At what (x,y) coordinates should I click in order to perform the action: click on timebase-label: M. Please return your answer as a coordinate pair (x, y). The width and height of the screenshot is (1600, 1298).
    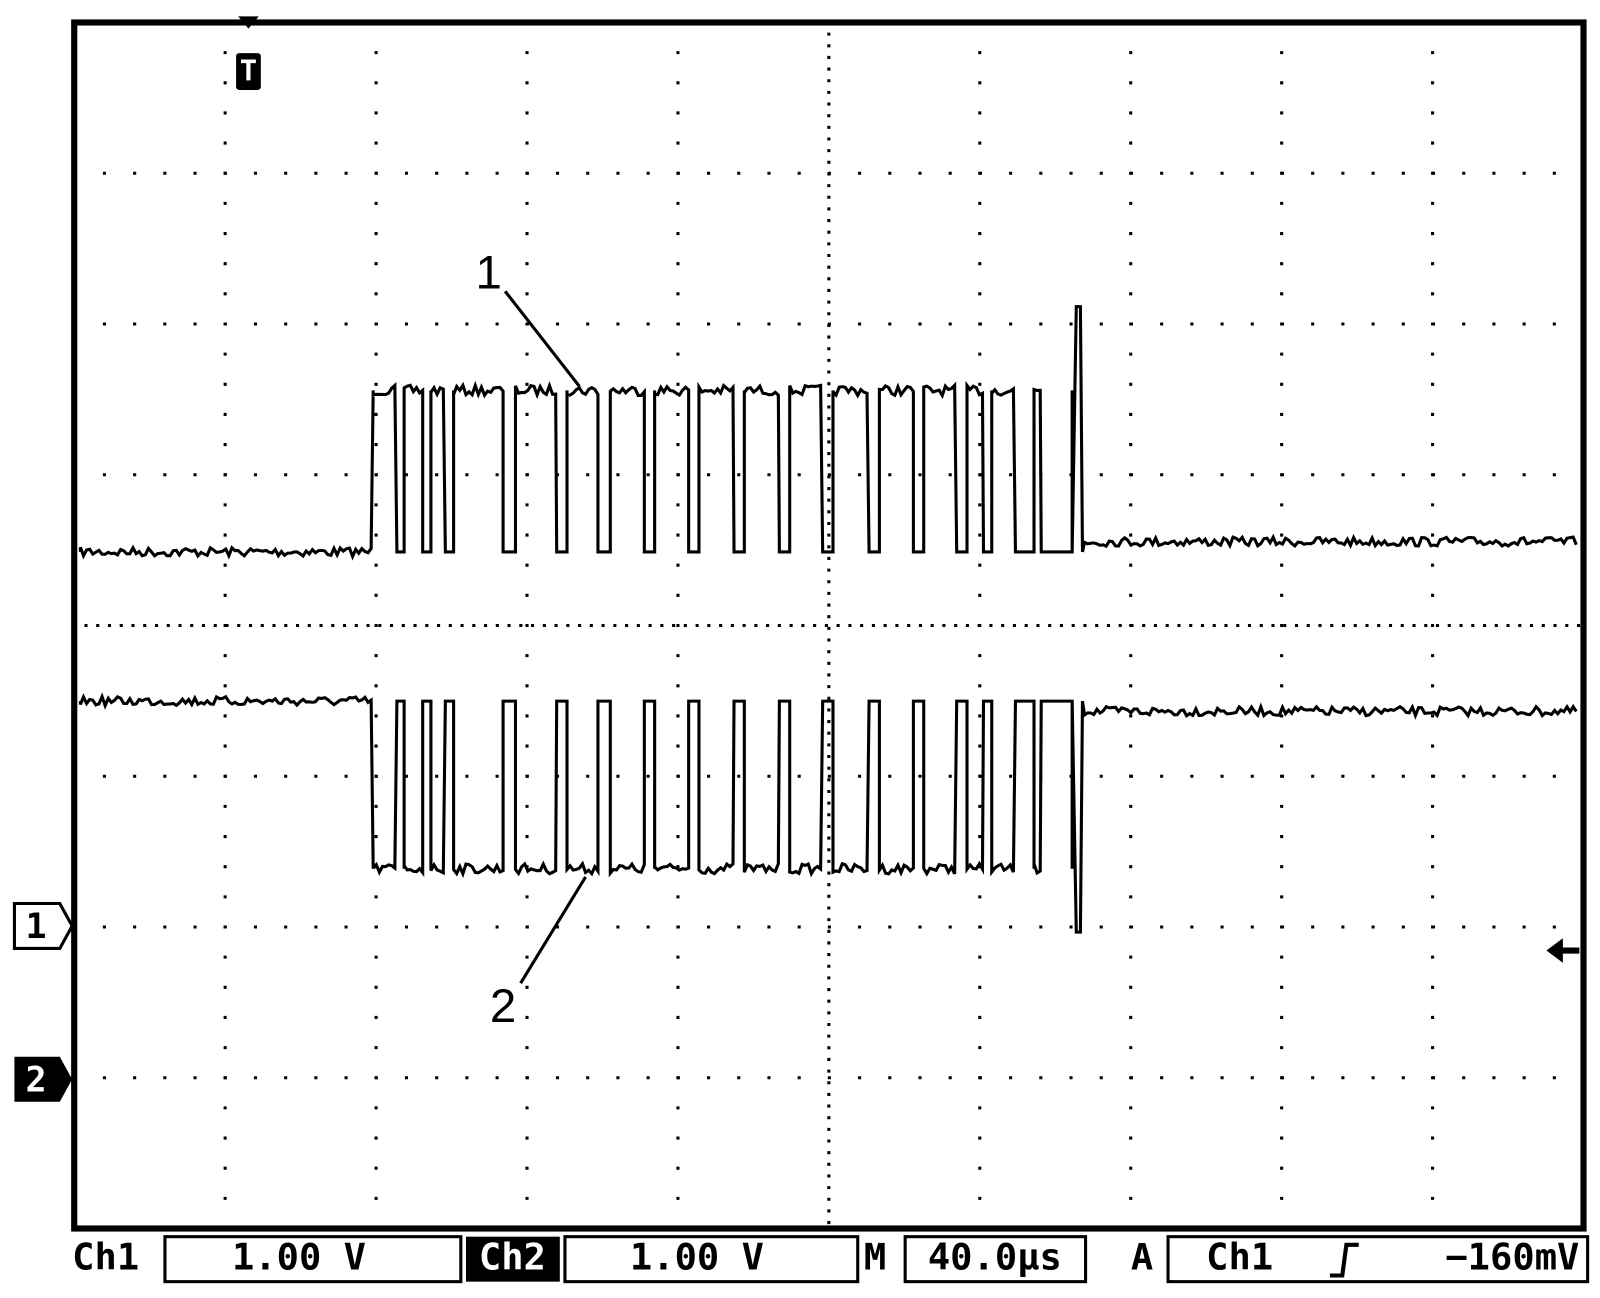
    Looking at the image, I should click on (875, 1257).